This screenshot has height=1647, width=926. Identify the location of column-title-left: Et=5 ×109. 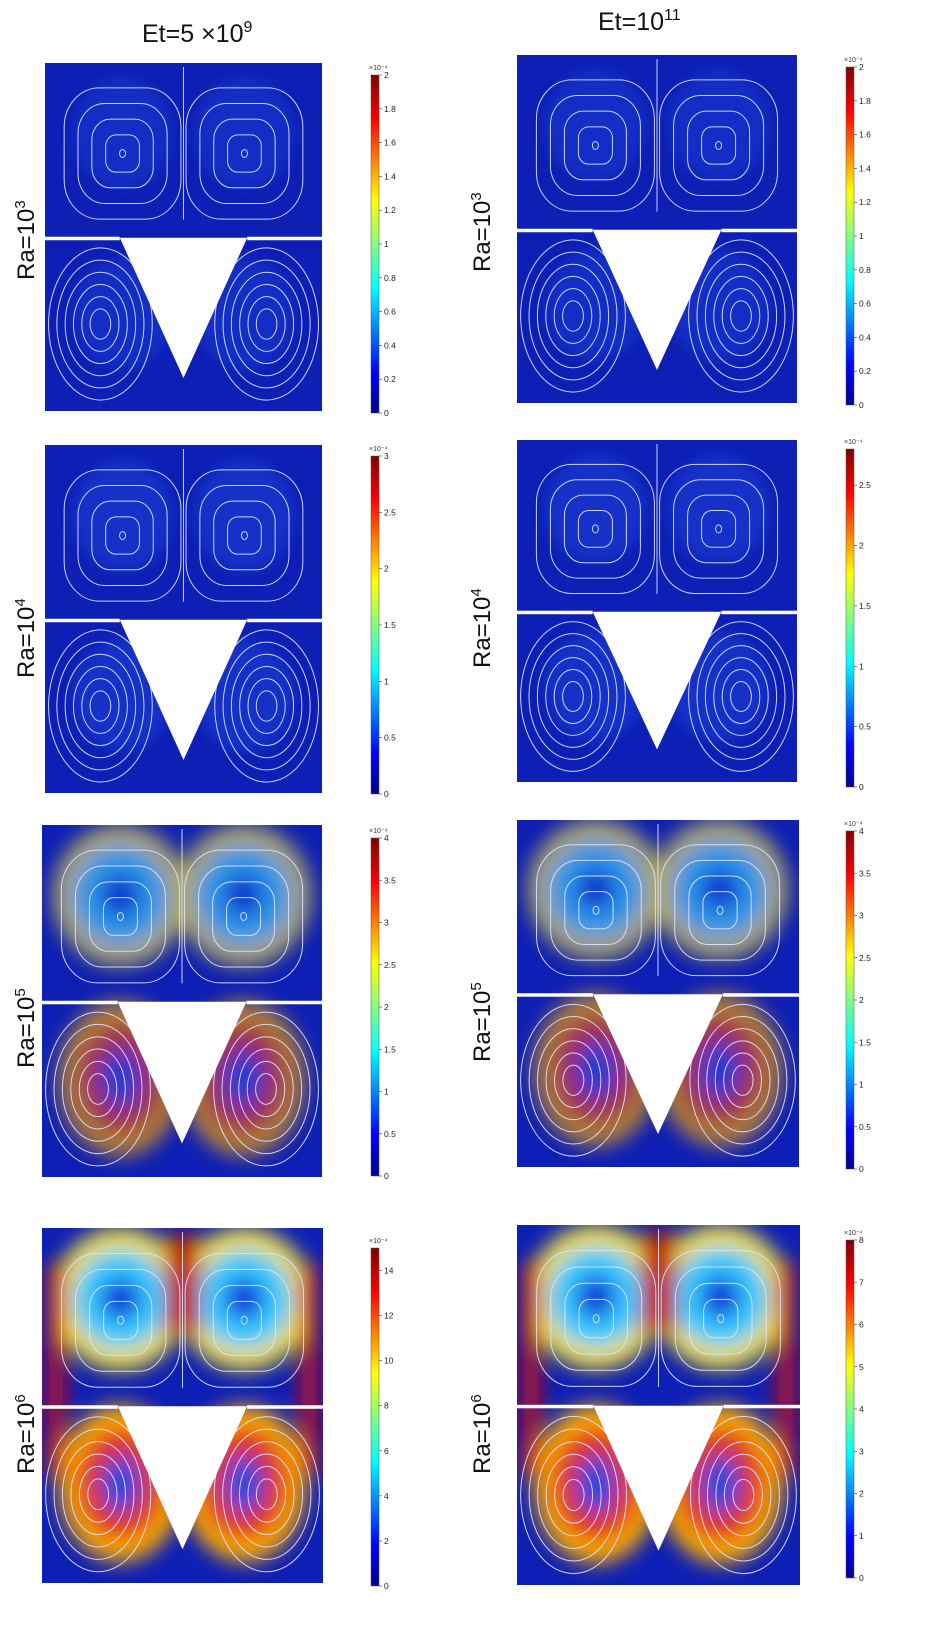
(197, 33).